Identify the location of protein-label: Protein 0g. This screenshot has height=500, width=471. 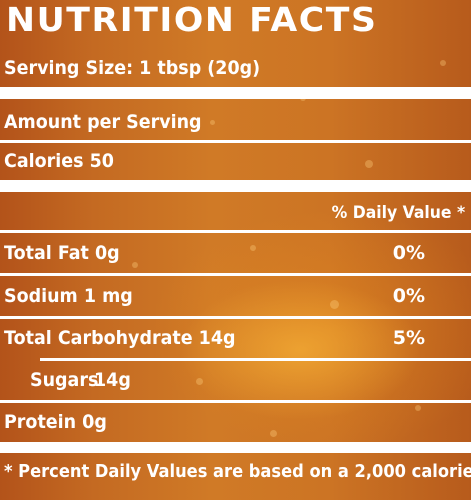
(55, 422).